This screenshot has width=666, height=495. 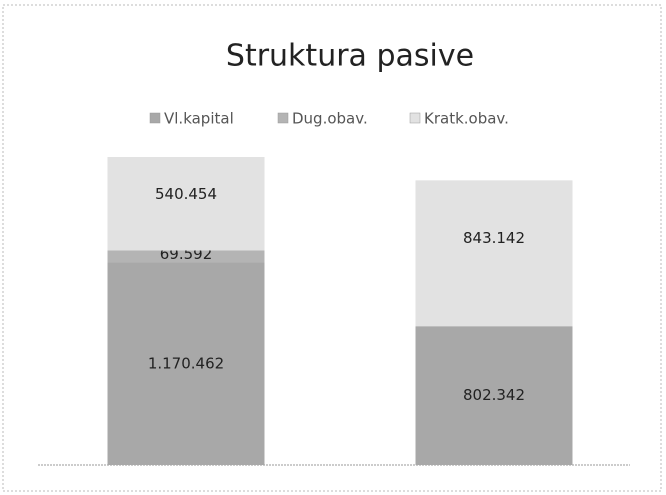 I want to click on data-label: 540.454, so click(x=186, y=194).